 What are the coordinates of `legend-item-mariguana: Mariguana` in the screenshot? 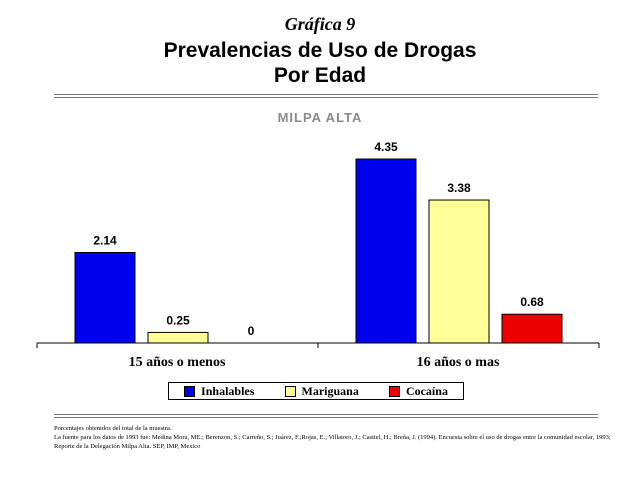 It's located at (321, 391).